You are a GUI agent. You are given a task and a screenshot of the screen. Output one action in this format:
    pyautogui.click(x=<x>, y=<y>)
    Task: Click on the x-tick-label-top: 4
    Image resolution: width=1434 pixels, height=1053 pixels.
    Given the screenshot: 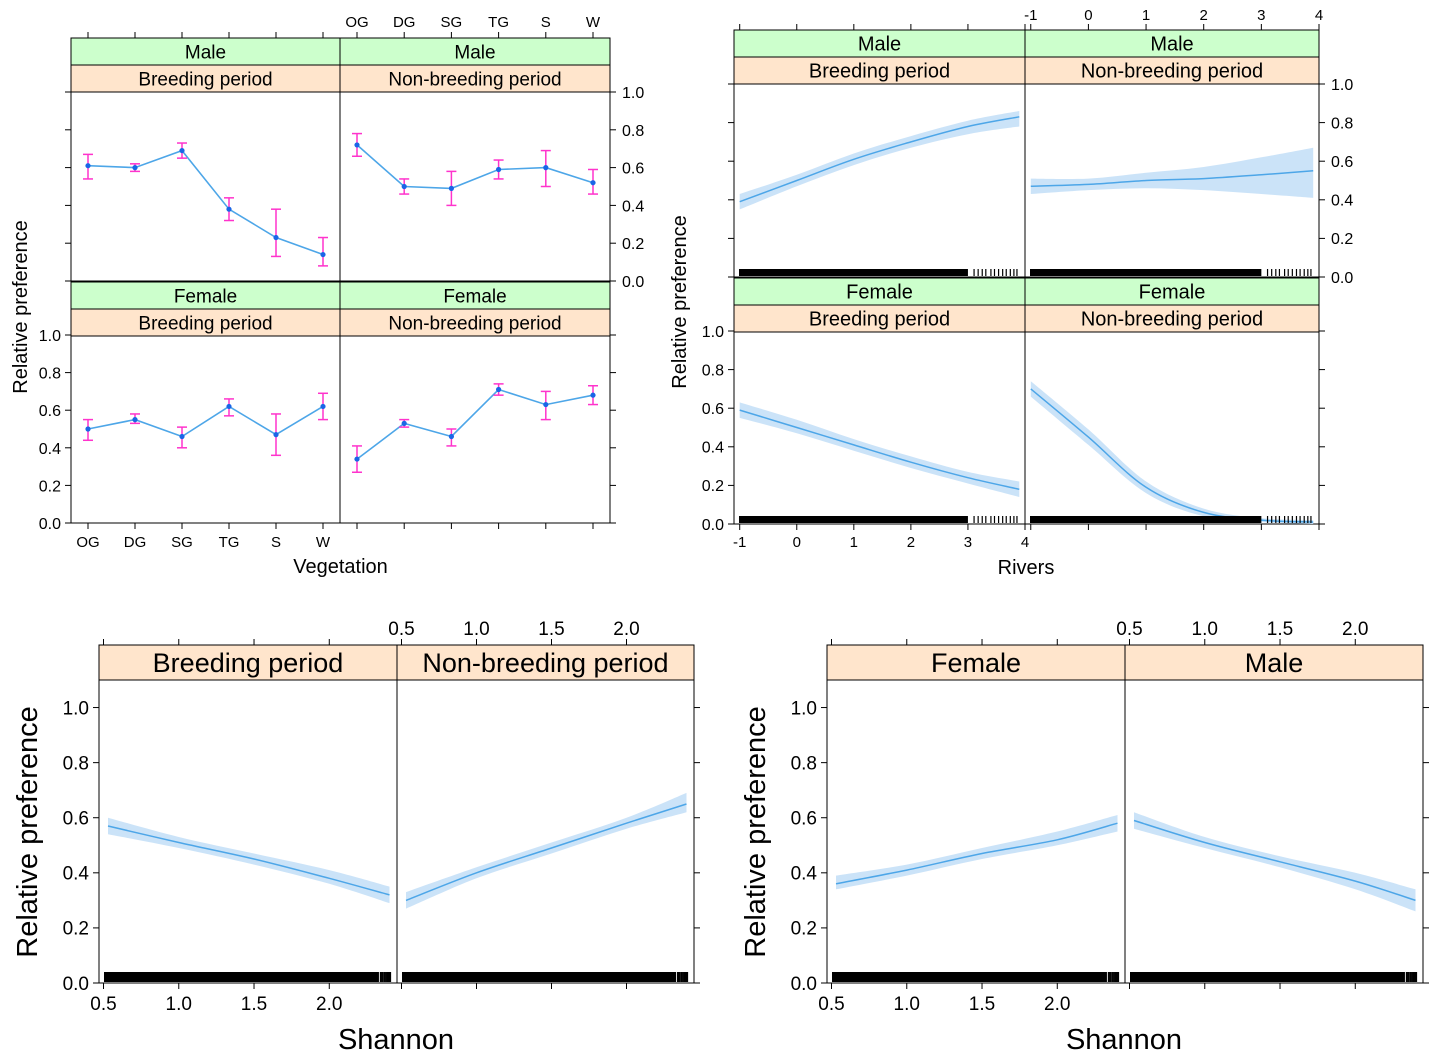 What is the action you would take?
    pyautogui.click(x=1319, y=15)
    